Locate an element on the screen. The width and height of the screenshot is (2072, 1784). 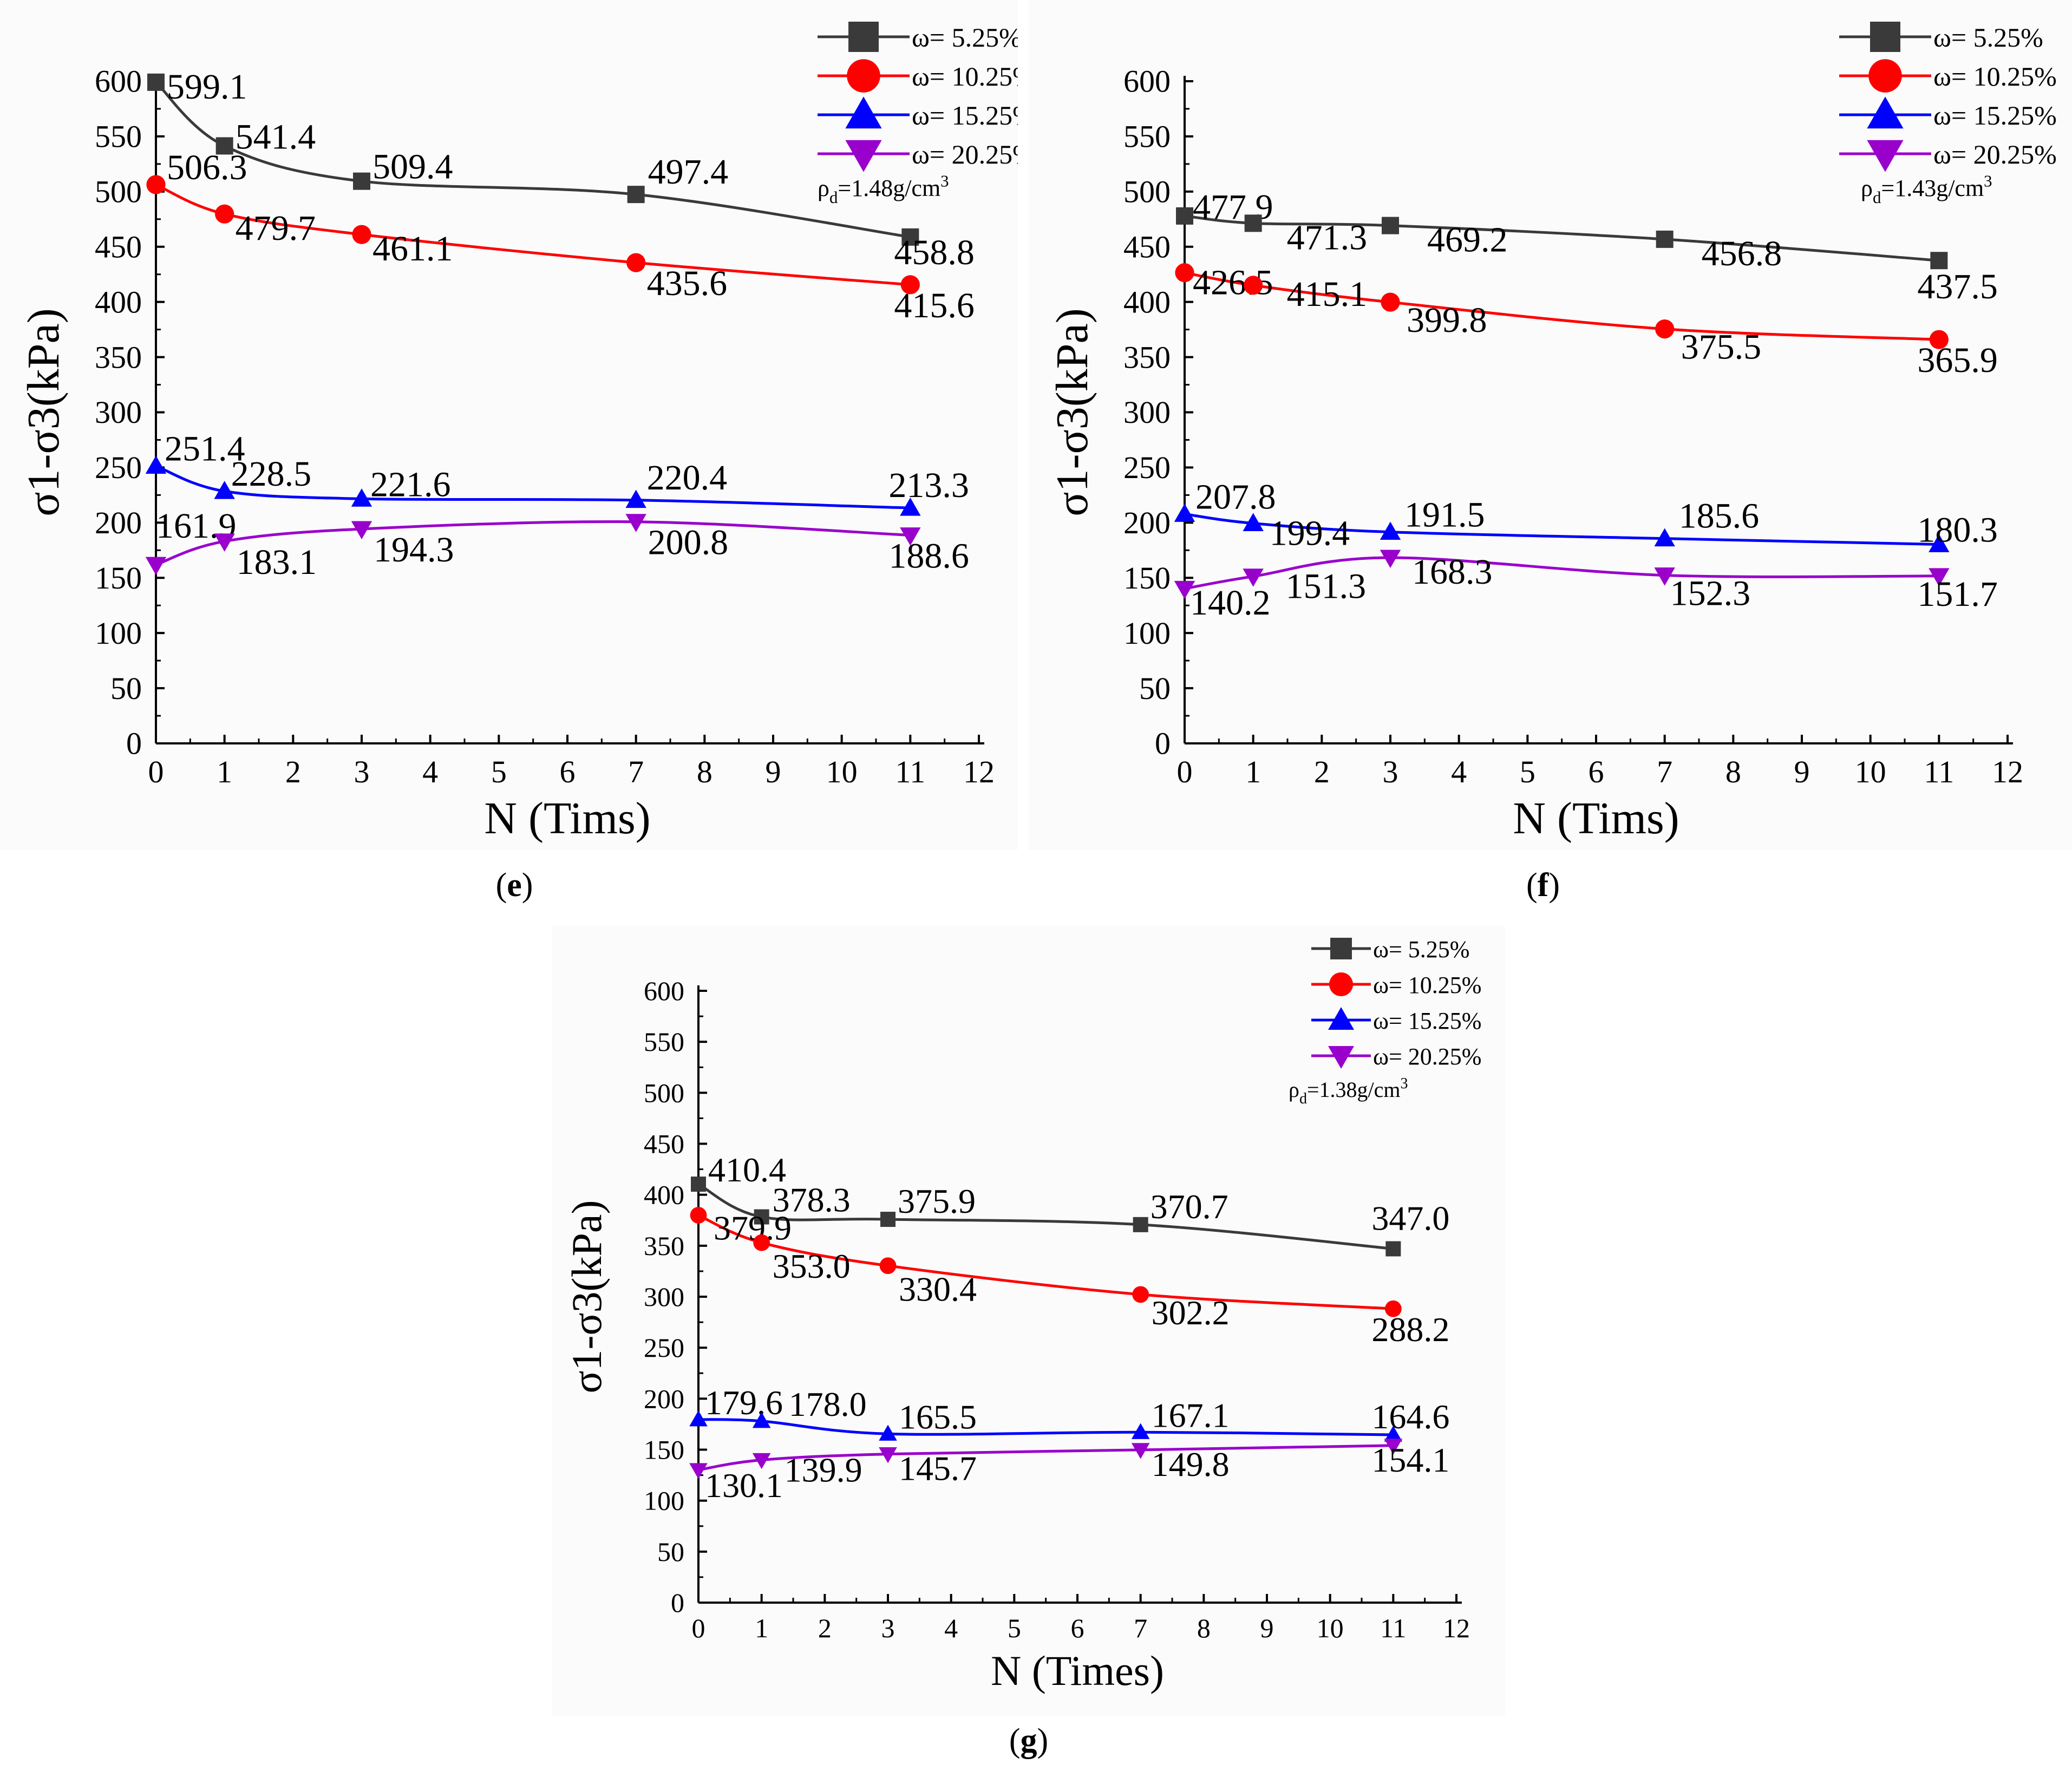
data-label: 479.7 is located at coordinates (276, 228).